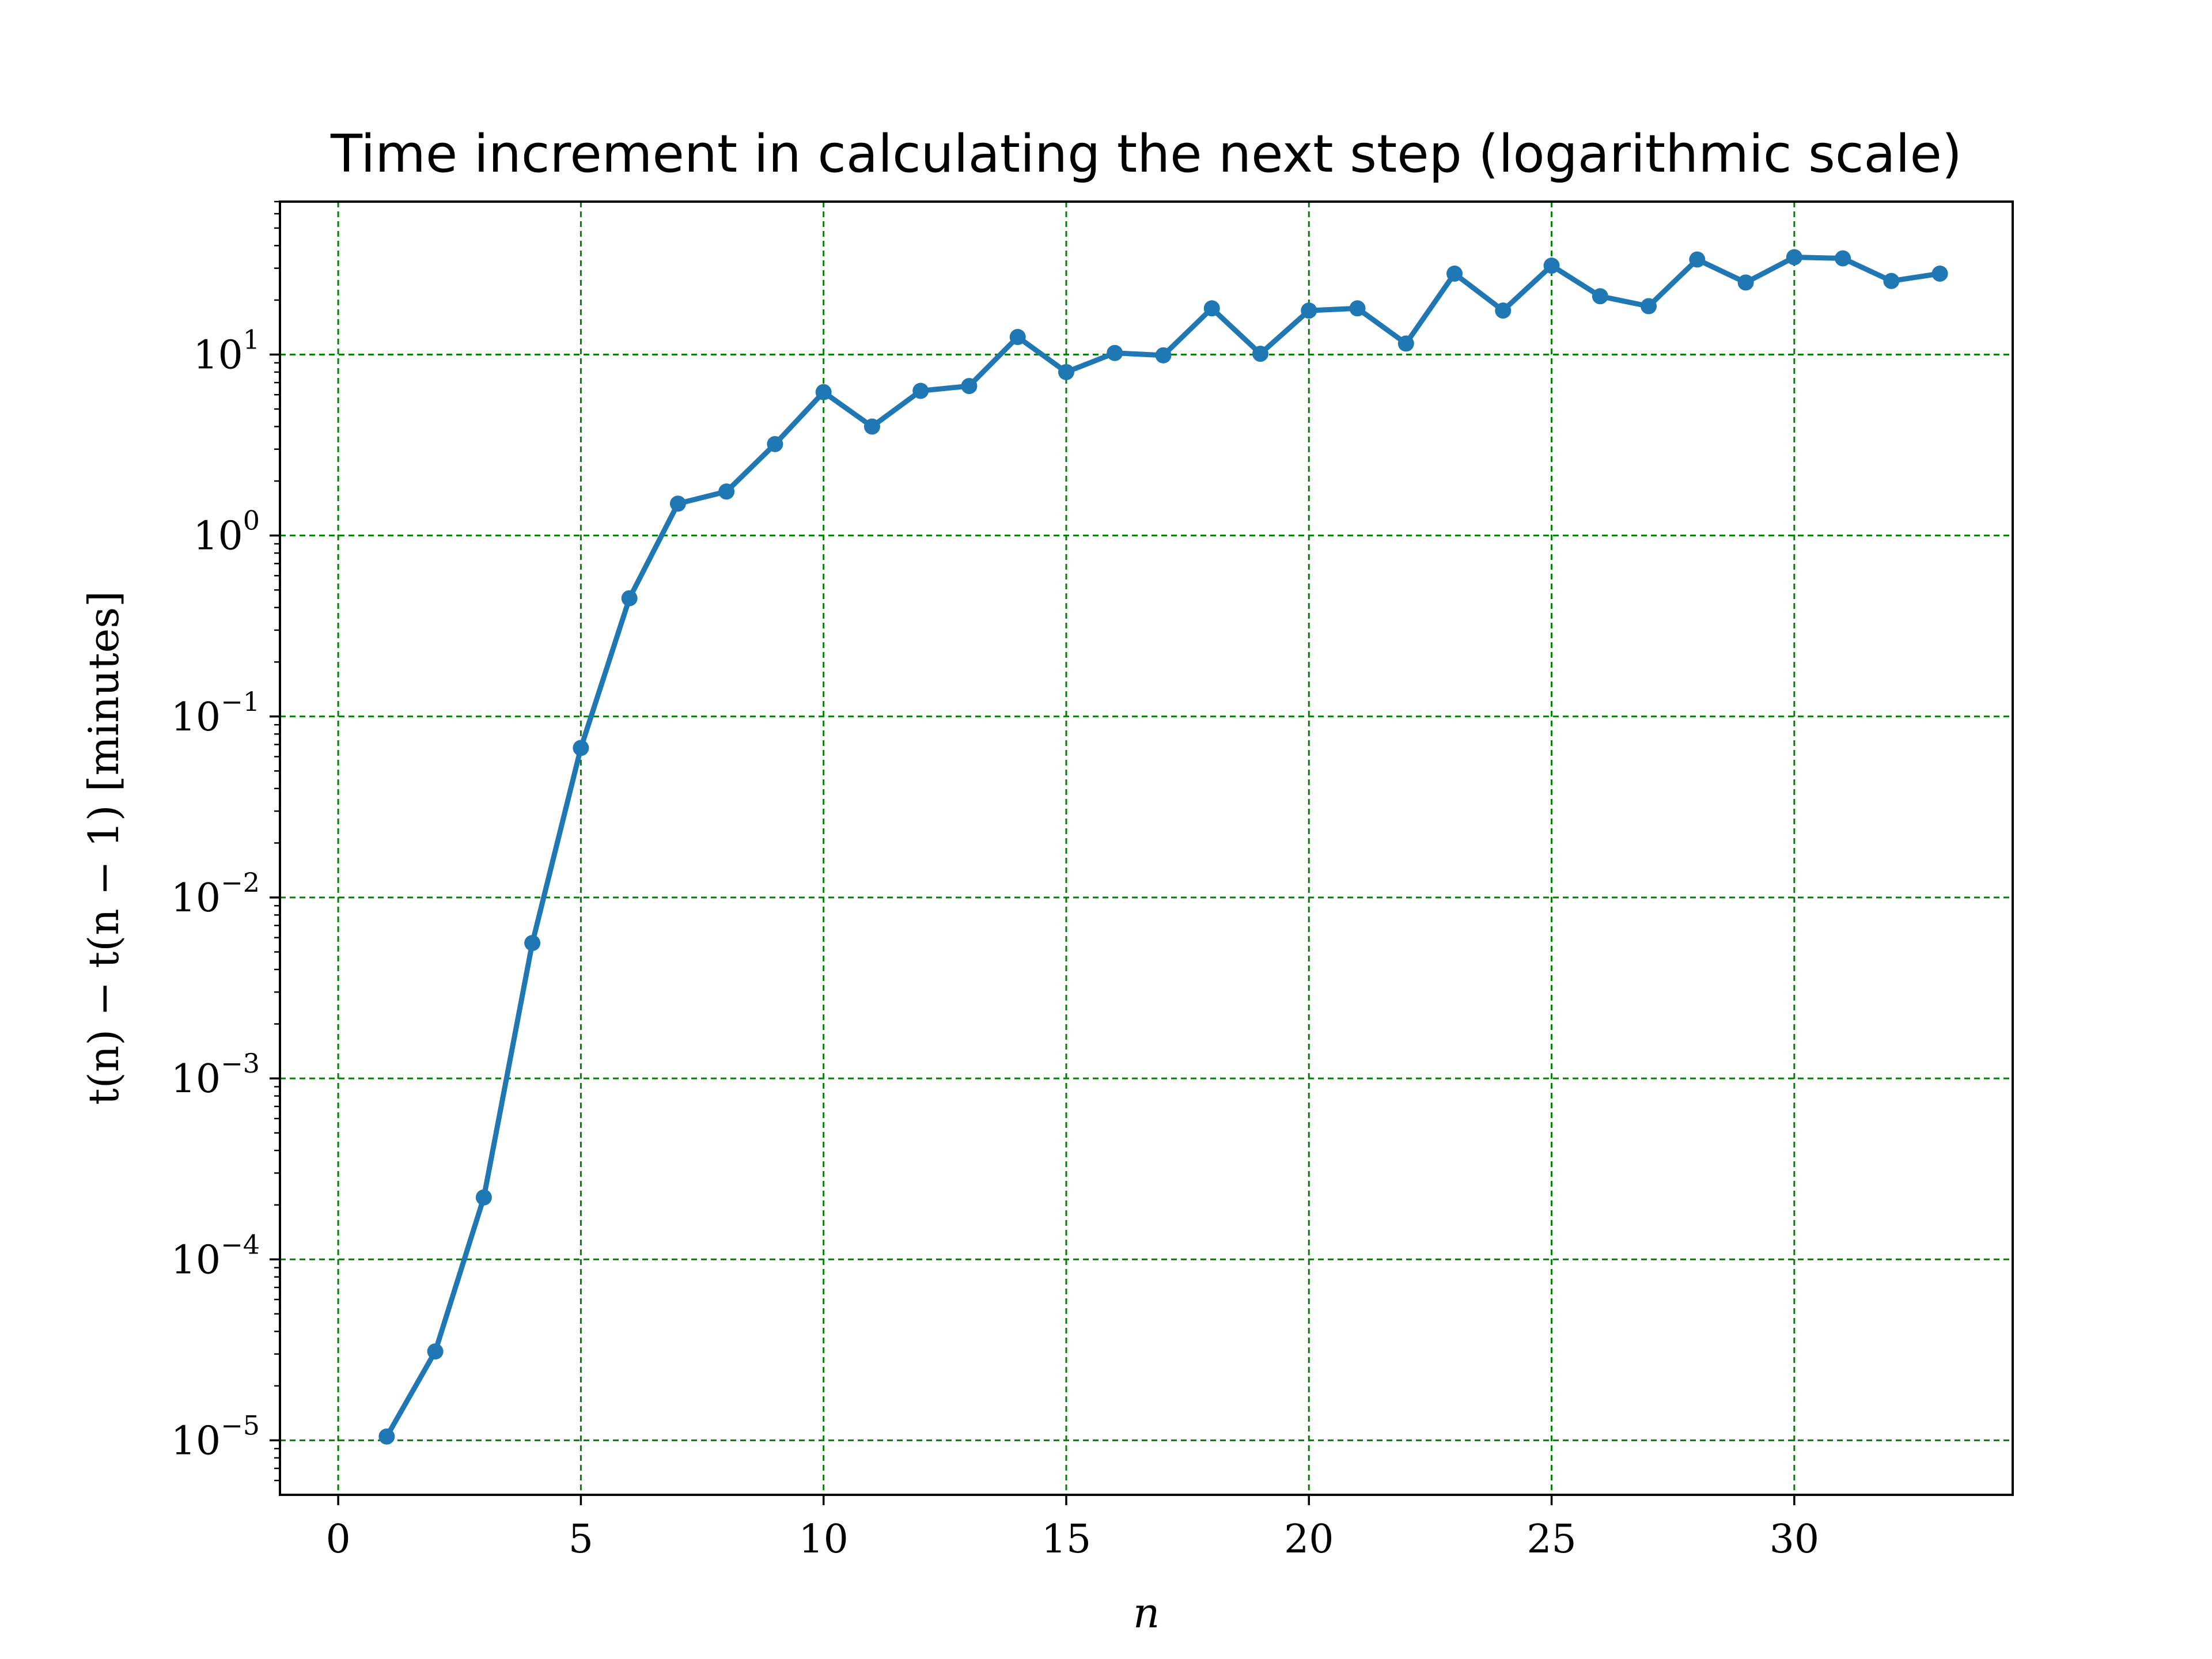 This screenshot has width=2212, height=1659. I want to click on x-tick-label: 20, so click(1309, 1539).